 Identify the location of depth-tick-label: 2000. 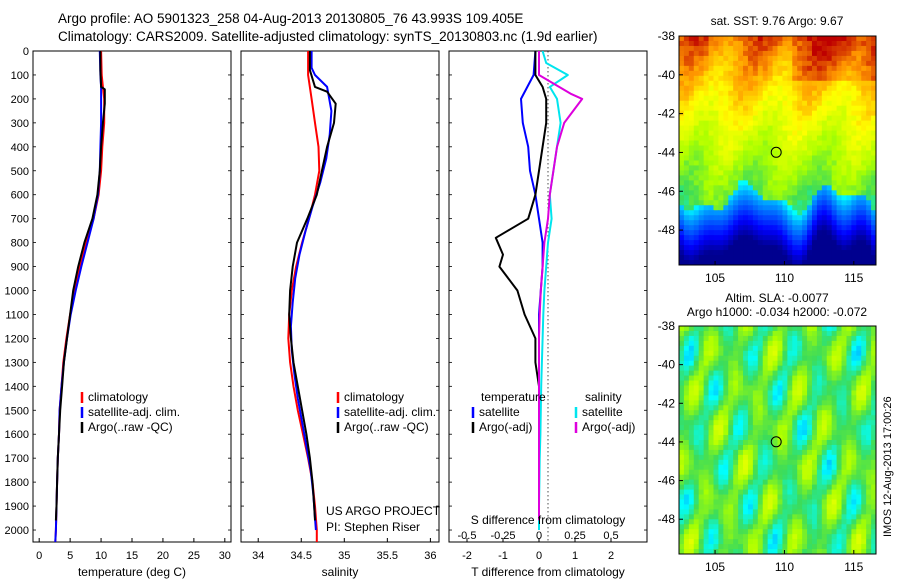
(17, 531).